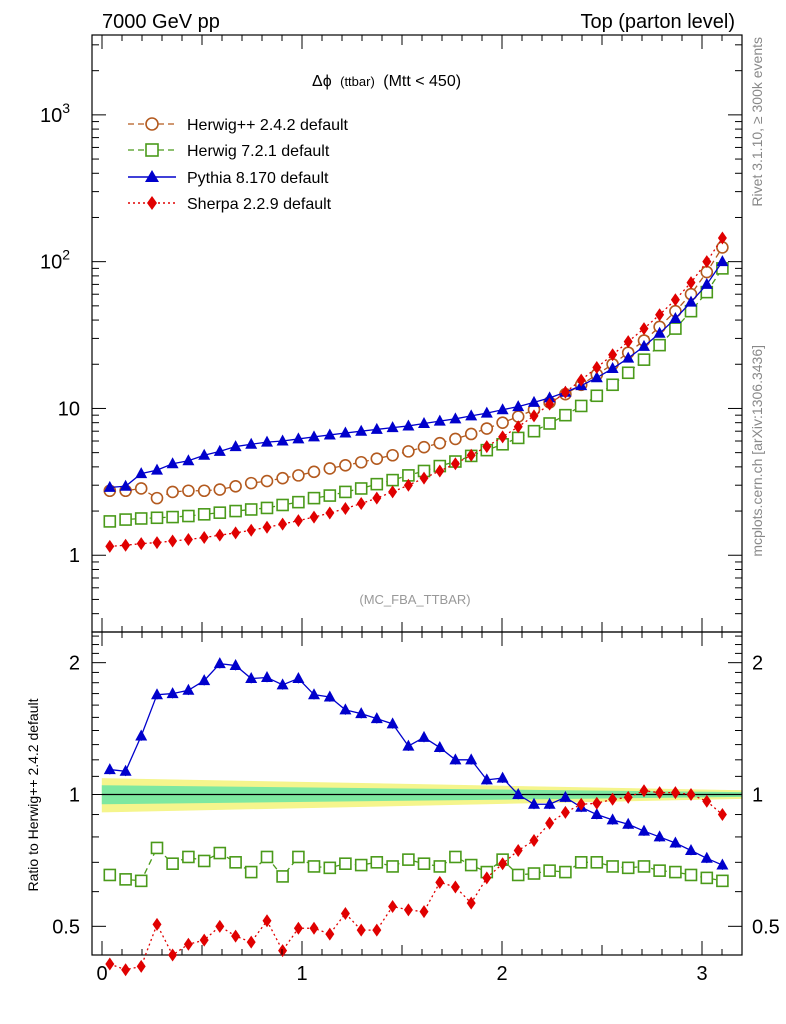  Describe the element at coordinates (101, 974) in the screenshot. I see `x-tick-label: 0` at that location.